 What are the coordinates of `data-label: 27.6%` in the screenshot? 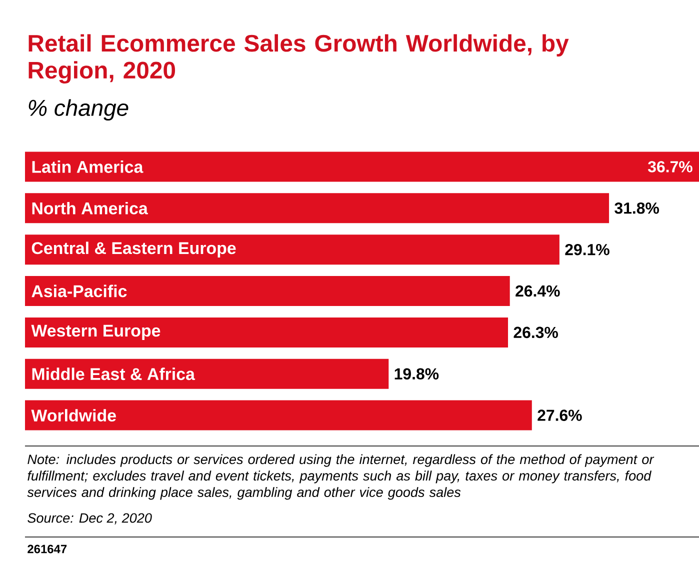 It's located at (560, 415).